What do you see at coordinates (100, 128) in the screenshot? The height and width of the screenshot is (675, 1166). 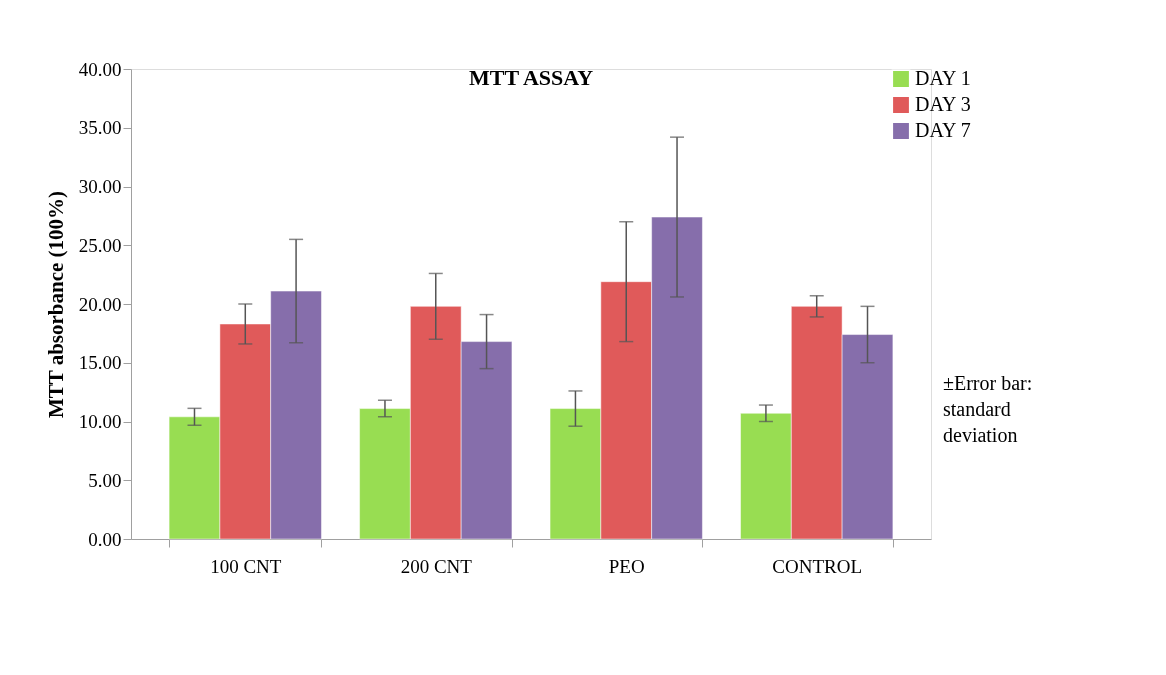 I see `y-tick-label: 35.00` at bounding box center [100, 128].